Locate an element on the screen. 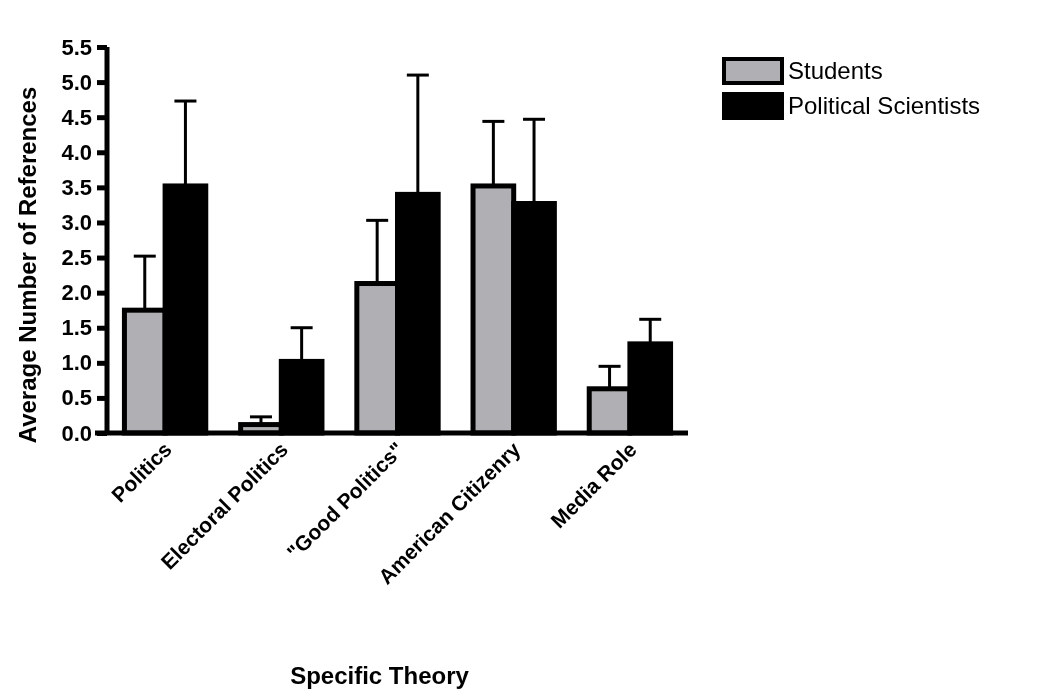 Image resolution: width=1048 pixels, height=691 pixels. y-tick-label: 5.0 is located at coordinates (76, 82).